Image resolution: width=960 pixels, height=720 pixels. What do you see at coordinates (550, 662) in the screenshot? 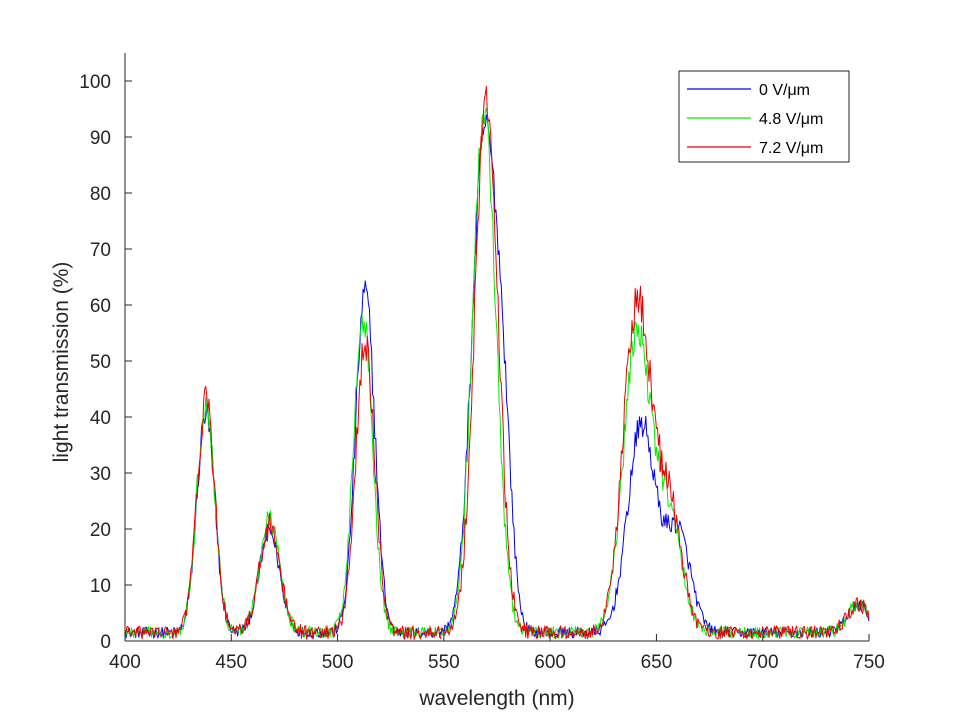
I see `x-tick-label: 600` at bounding box center [550, 662].